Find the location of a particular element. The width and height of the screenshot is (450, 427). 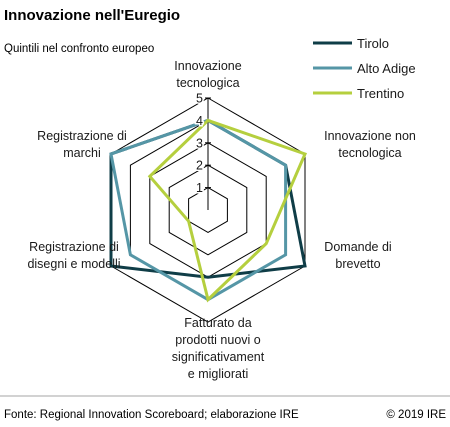

tick-label-4: 4 is located at coordinates (199, 121).